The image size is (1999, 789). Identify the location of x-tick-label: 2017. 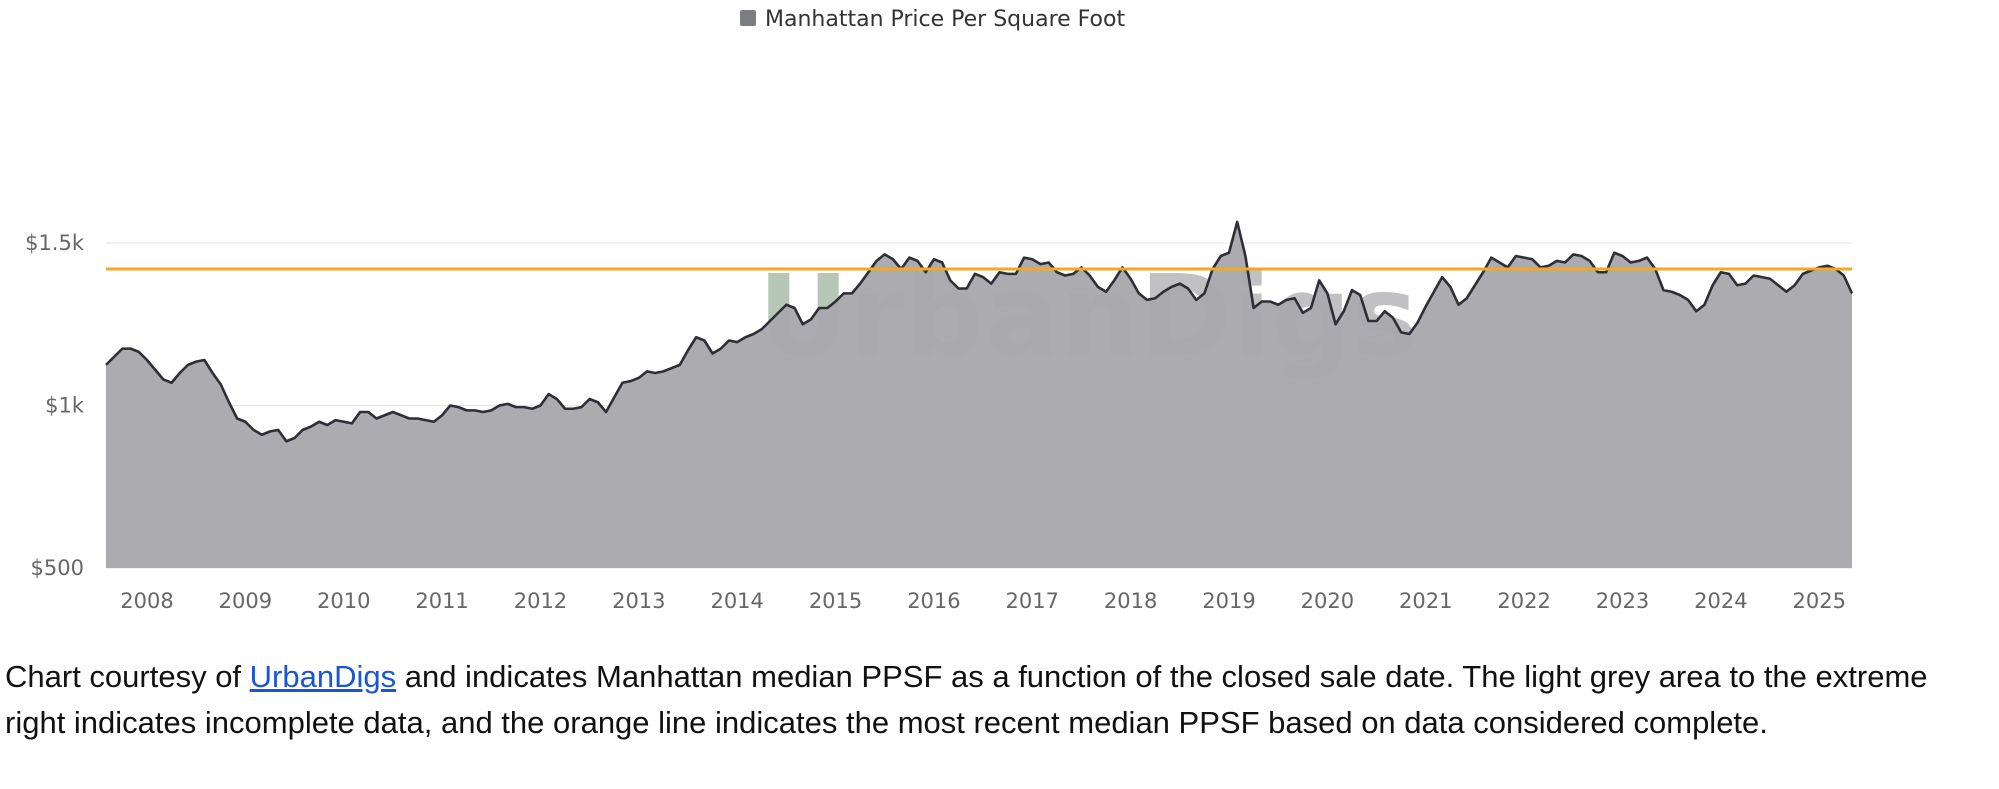
(1032, 601).